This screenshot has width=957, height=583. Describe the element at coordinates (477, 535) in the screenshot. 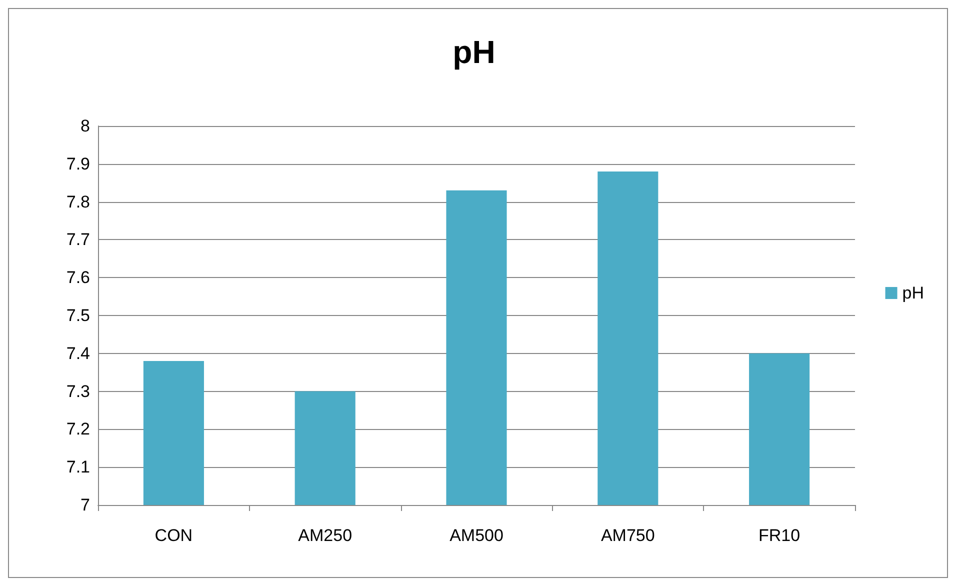

I see `x-tick-label: AM500` at that location.